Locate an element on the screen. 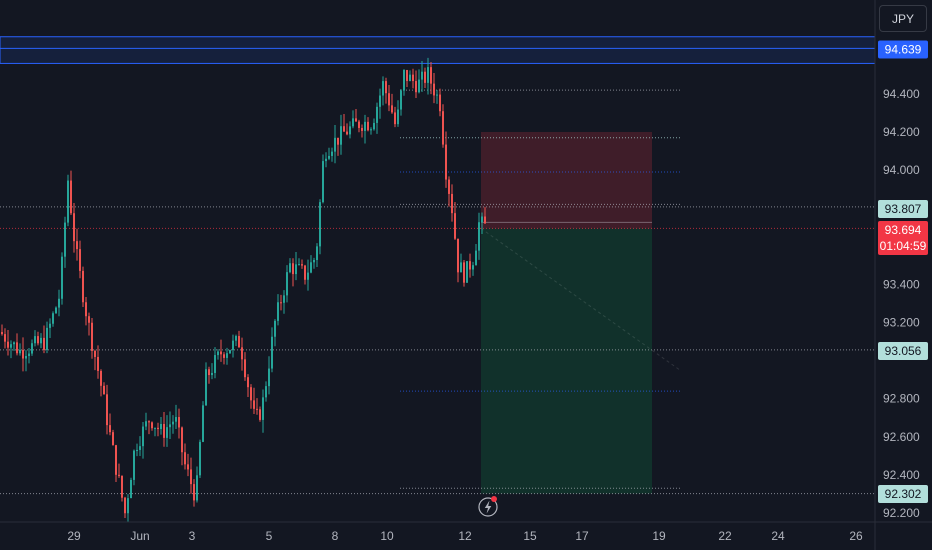 The image size is (932, 550). price-tag-value: 93.056 is located at coordinates (903, 351).